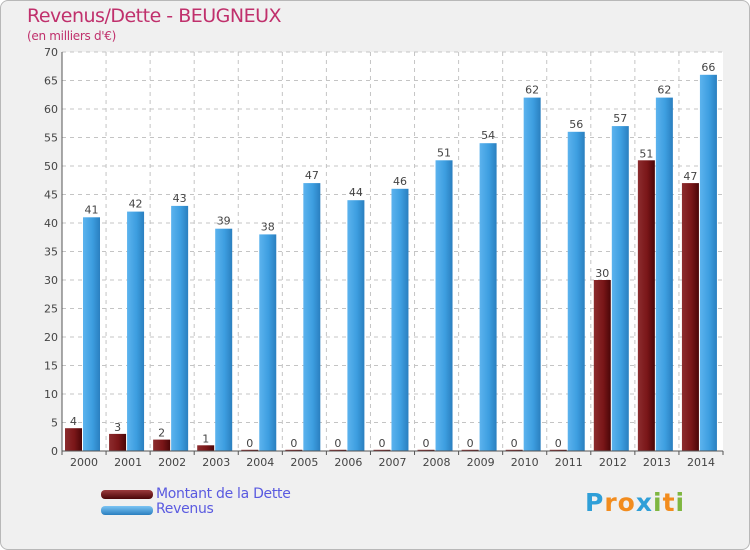 Image resolution: width=750 pixels, height=550 pixels. I want to click on bar-dette-2002, so click(162, 445).